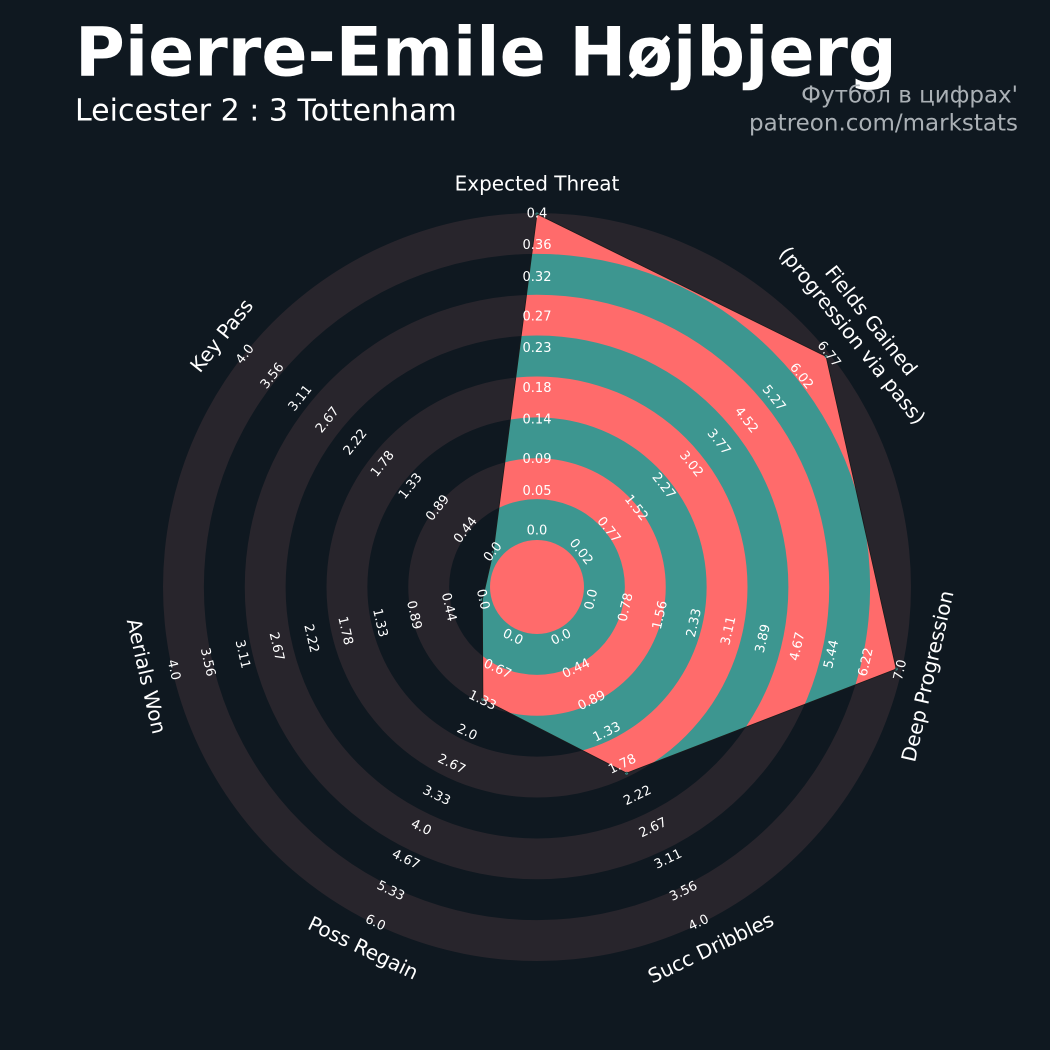 The height and width of the screenshot is (1050, 1050). What do you see at coordinates (625, 608) in the screenshot?
I see `r-tick-label: 0.78` at bounding box center [625, 608].